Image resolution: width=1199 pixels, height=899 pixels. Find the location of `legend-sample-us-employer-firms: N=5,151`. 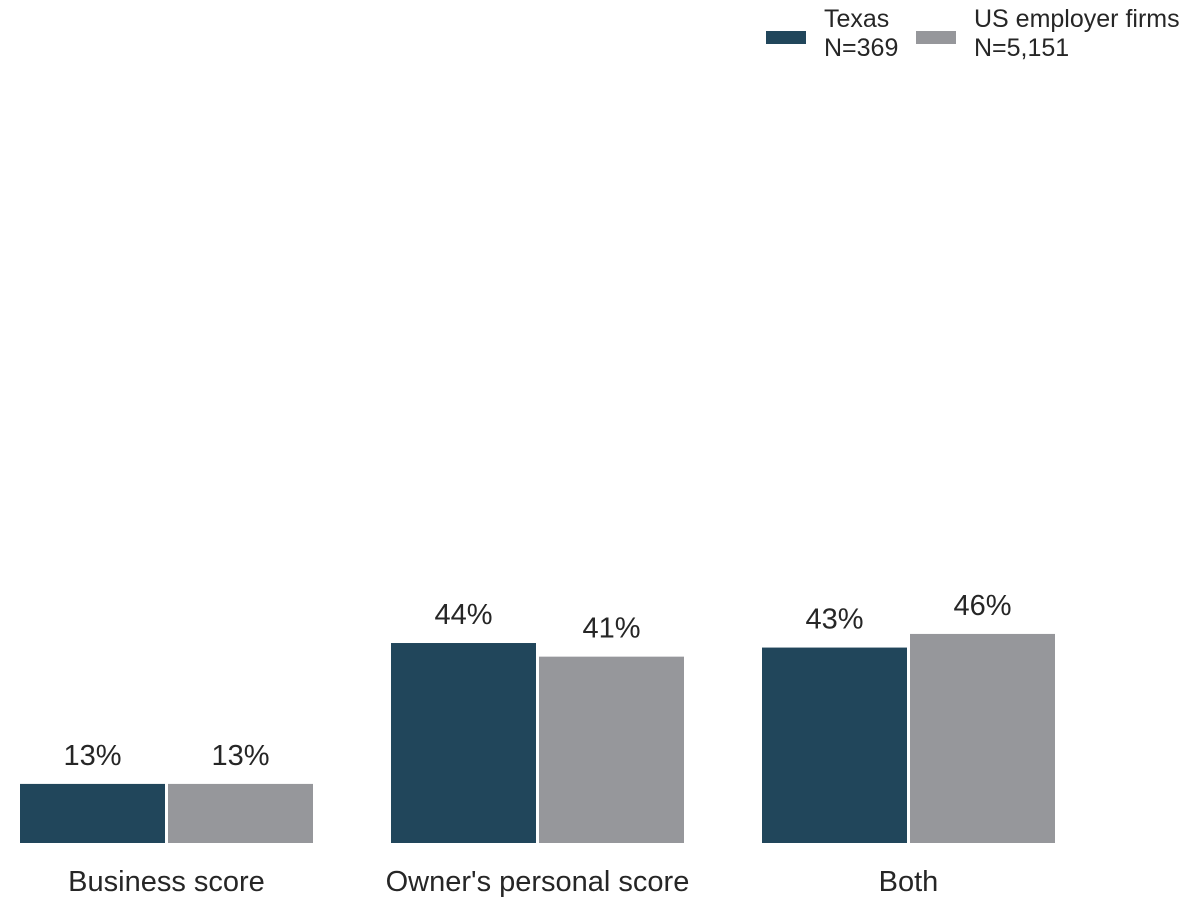

legend-sample-us-employer-firms: N=5,151 is located at coordinates (1021, 48).